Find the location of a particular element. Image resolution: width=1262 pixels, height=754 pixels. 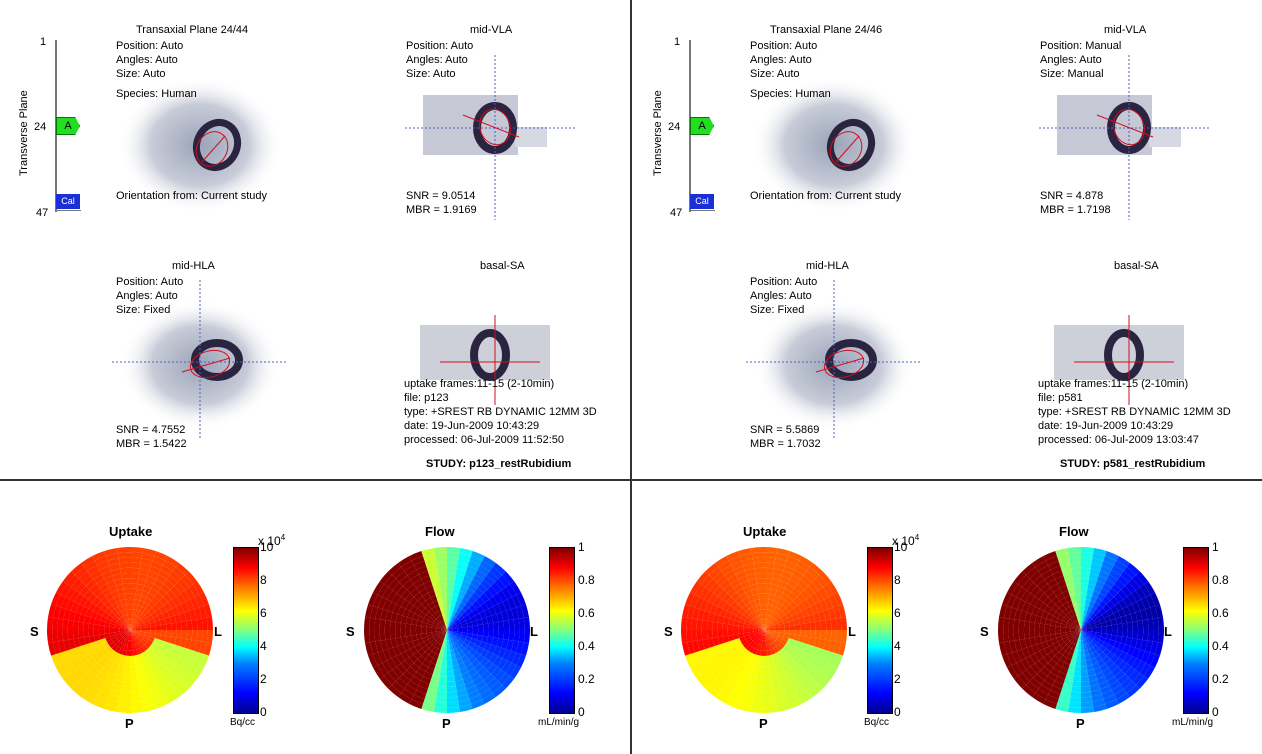

transaxial-image is located at coordinates (200, 145).